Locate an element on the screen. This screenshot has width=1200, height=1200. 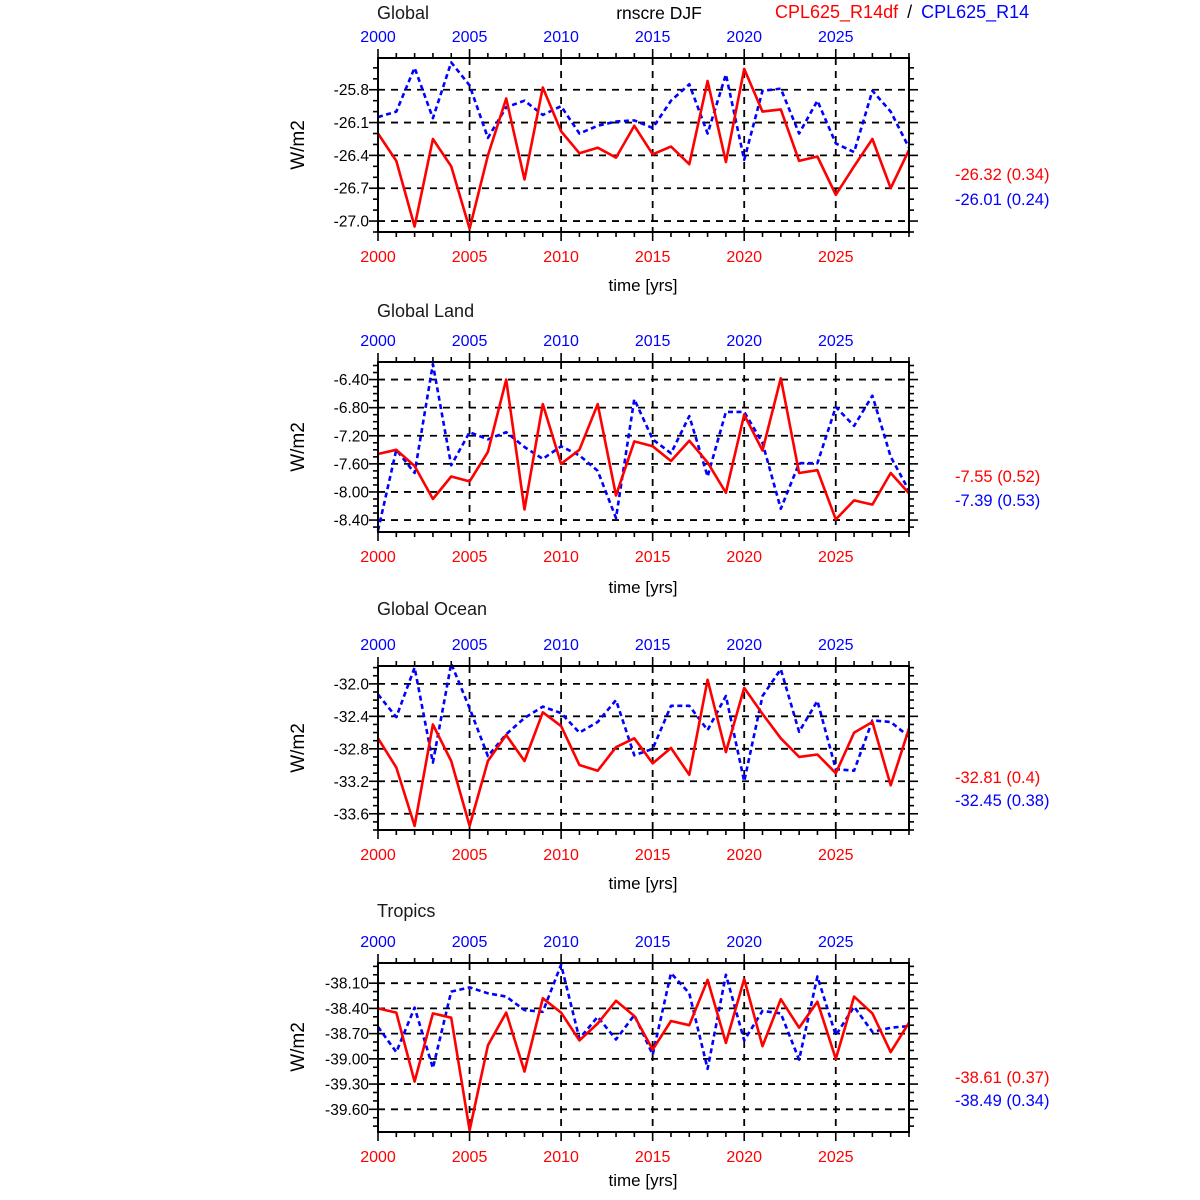
svg-text: -33.2 is located at coordinates (351, 782).